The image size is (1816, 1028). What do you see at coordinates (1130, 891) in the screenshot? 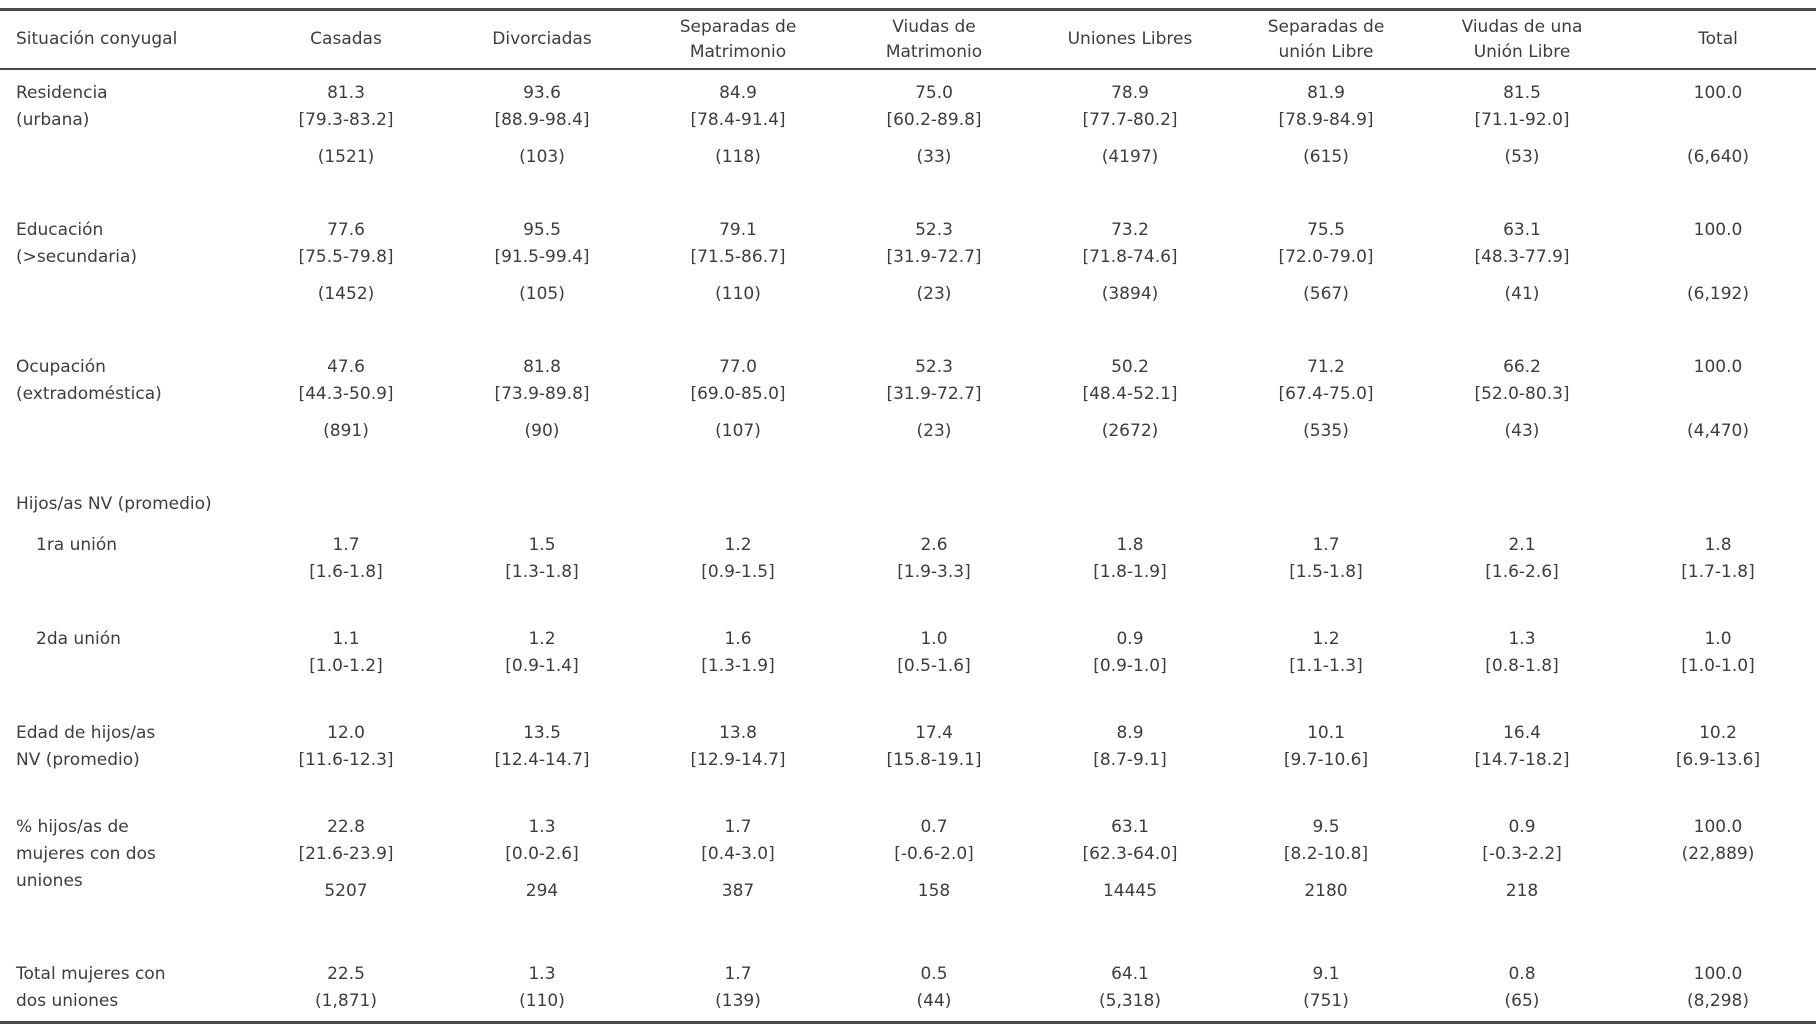
I see `cell-n: 14445` at bounding box center [1130, 891].